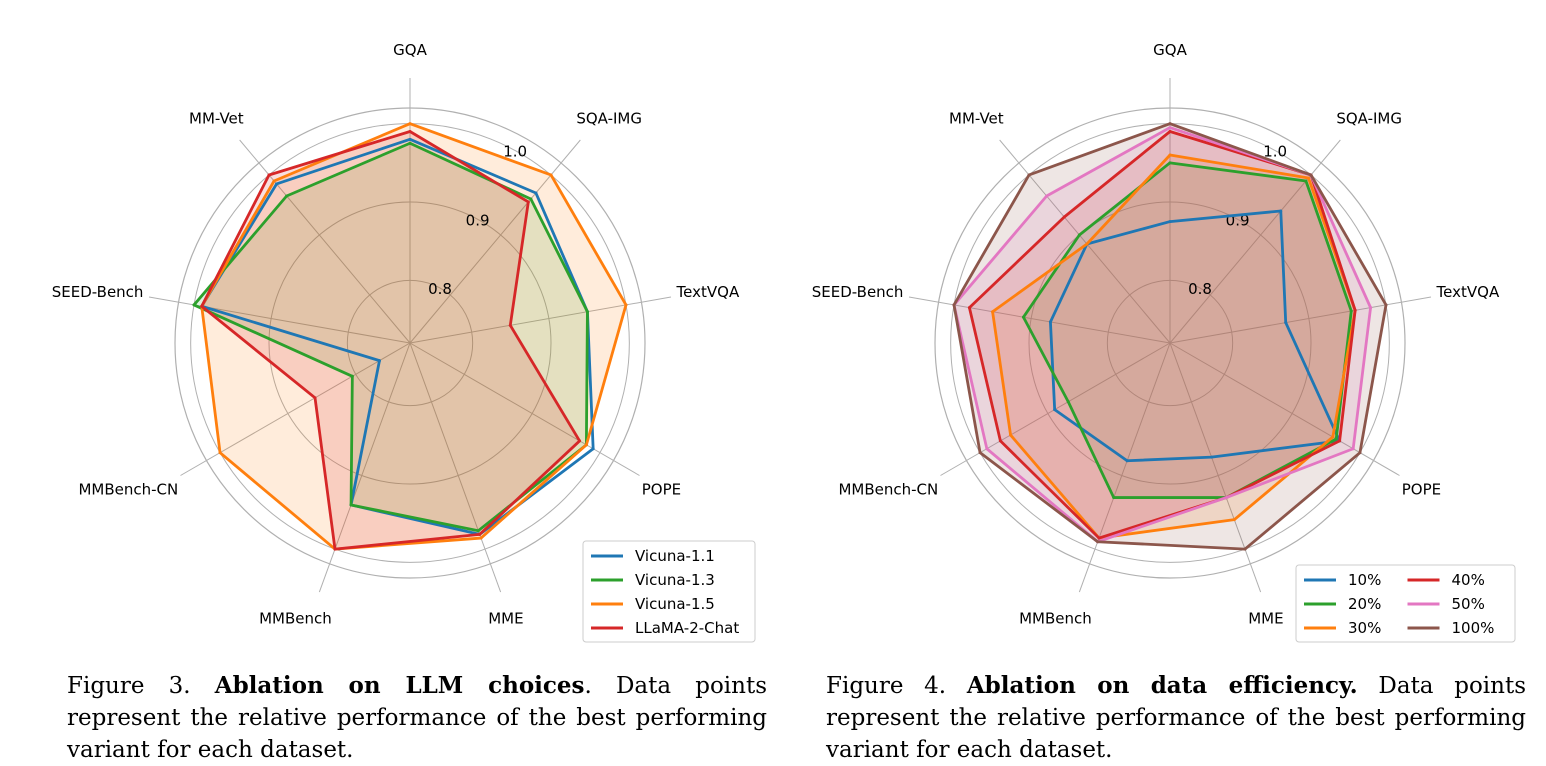  Describe the element at coordinates (481, 538) in the screenshot. I see `data-point-vicuna-1-5-mme` at that location.